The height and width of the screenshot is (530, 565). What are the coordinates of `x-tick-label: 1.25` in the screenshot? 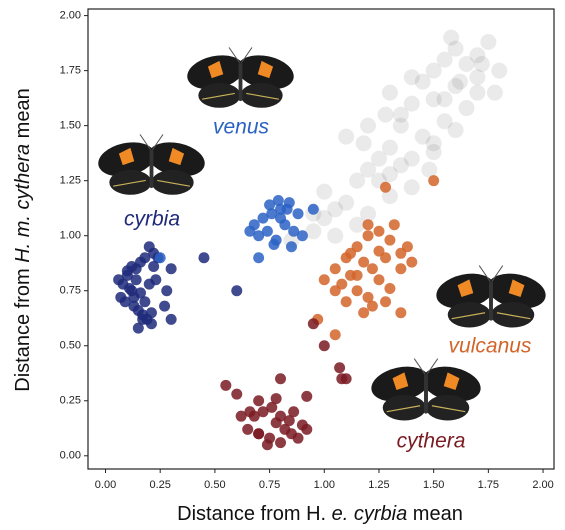 It's located at (378, 485).